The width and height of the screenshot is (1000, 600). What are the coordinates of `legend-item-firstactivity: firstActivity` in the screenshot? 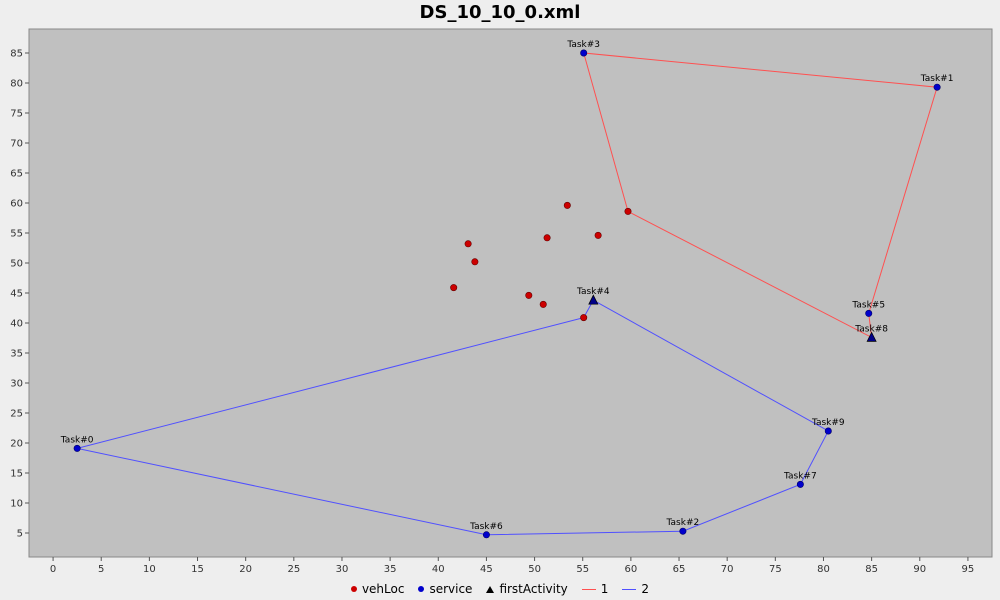 It's located at (527, 589).